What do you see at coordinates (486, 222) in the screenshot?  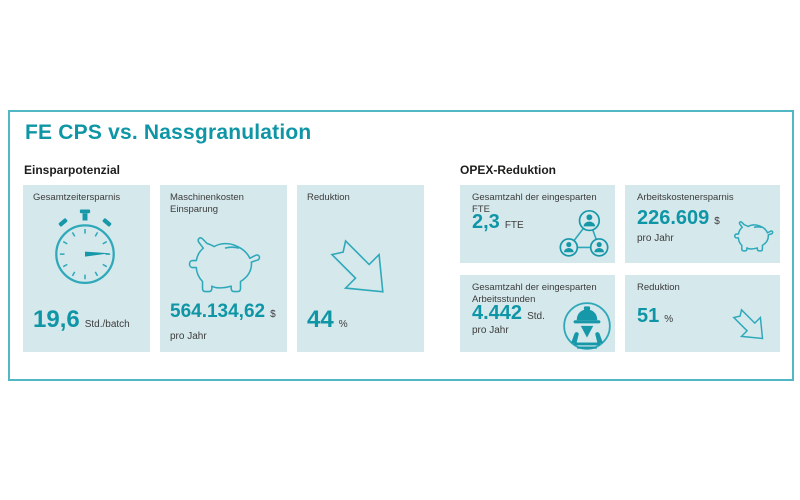 I see `kpi-value: 2,3` at bounding box center [486, 222].